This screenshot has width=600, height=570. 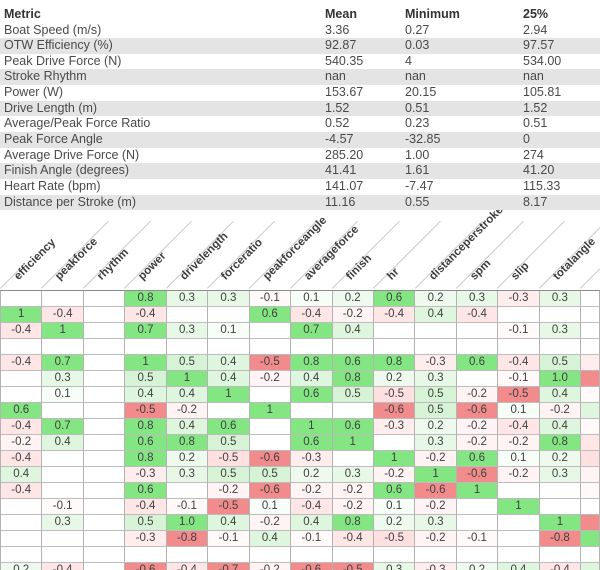 What do you see at coordinates (341, 14) in the screenshot?
I see `summary-header-cell: Mean` at bounding box center [341, 14].